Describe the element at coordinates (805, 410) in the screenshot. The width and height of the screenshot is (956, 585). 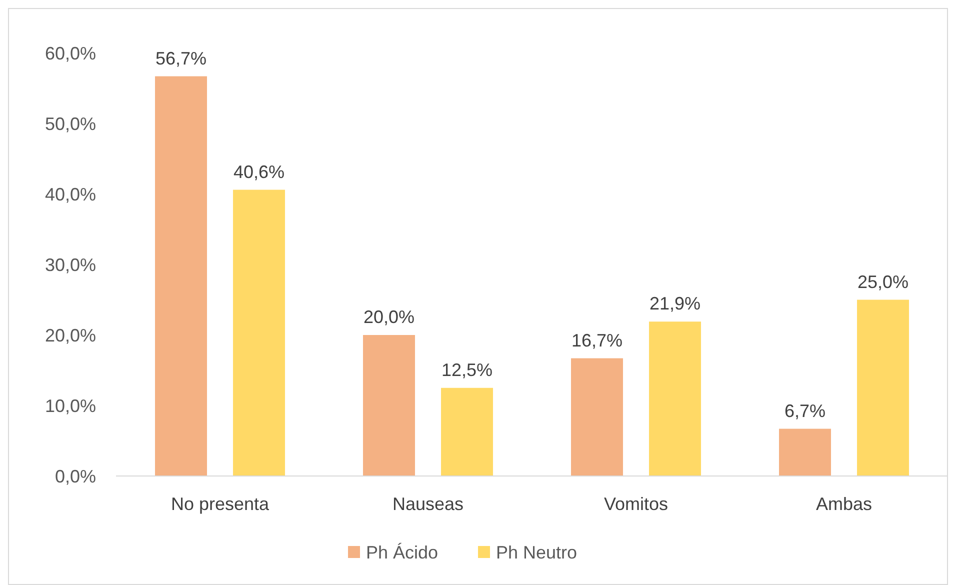
I see `data-label: 6,7%` at that location.